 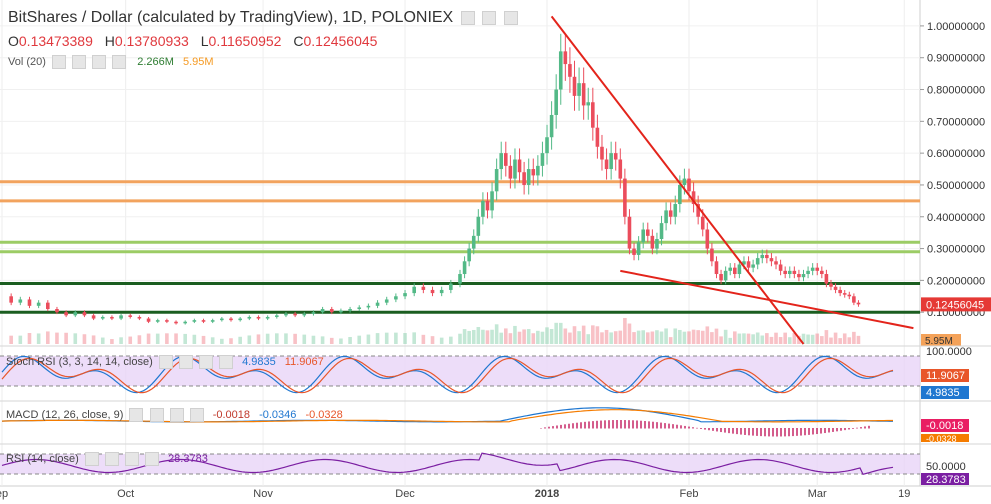 I want to click on dropdown-icon, so click(x=467, y=17).